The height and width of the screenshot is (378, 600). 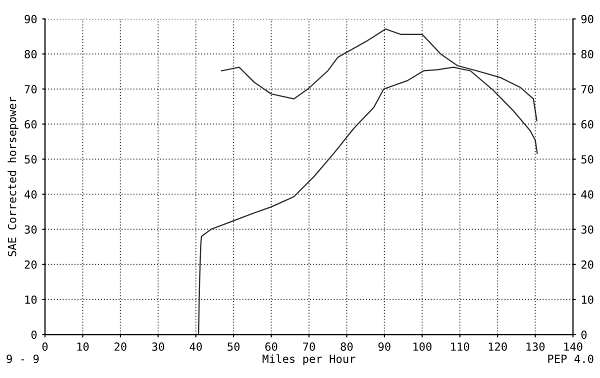 What do you see at coordinates (309, 346) in the screenshot?
I see `x-tick-label: 70` at bounding box center [309, 346].